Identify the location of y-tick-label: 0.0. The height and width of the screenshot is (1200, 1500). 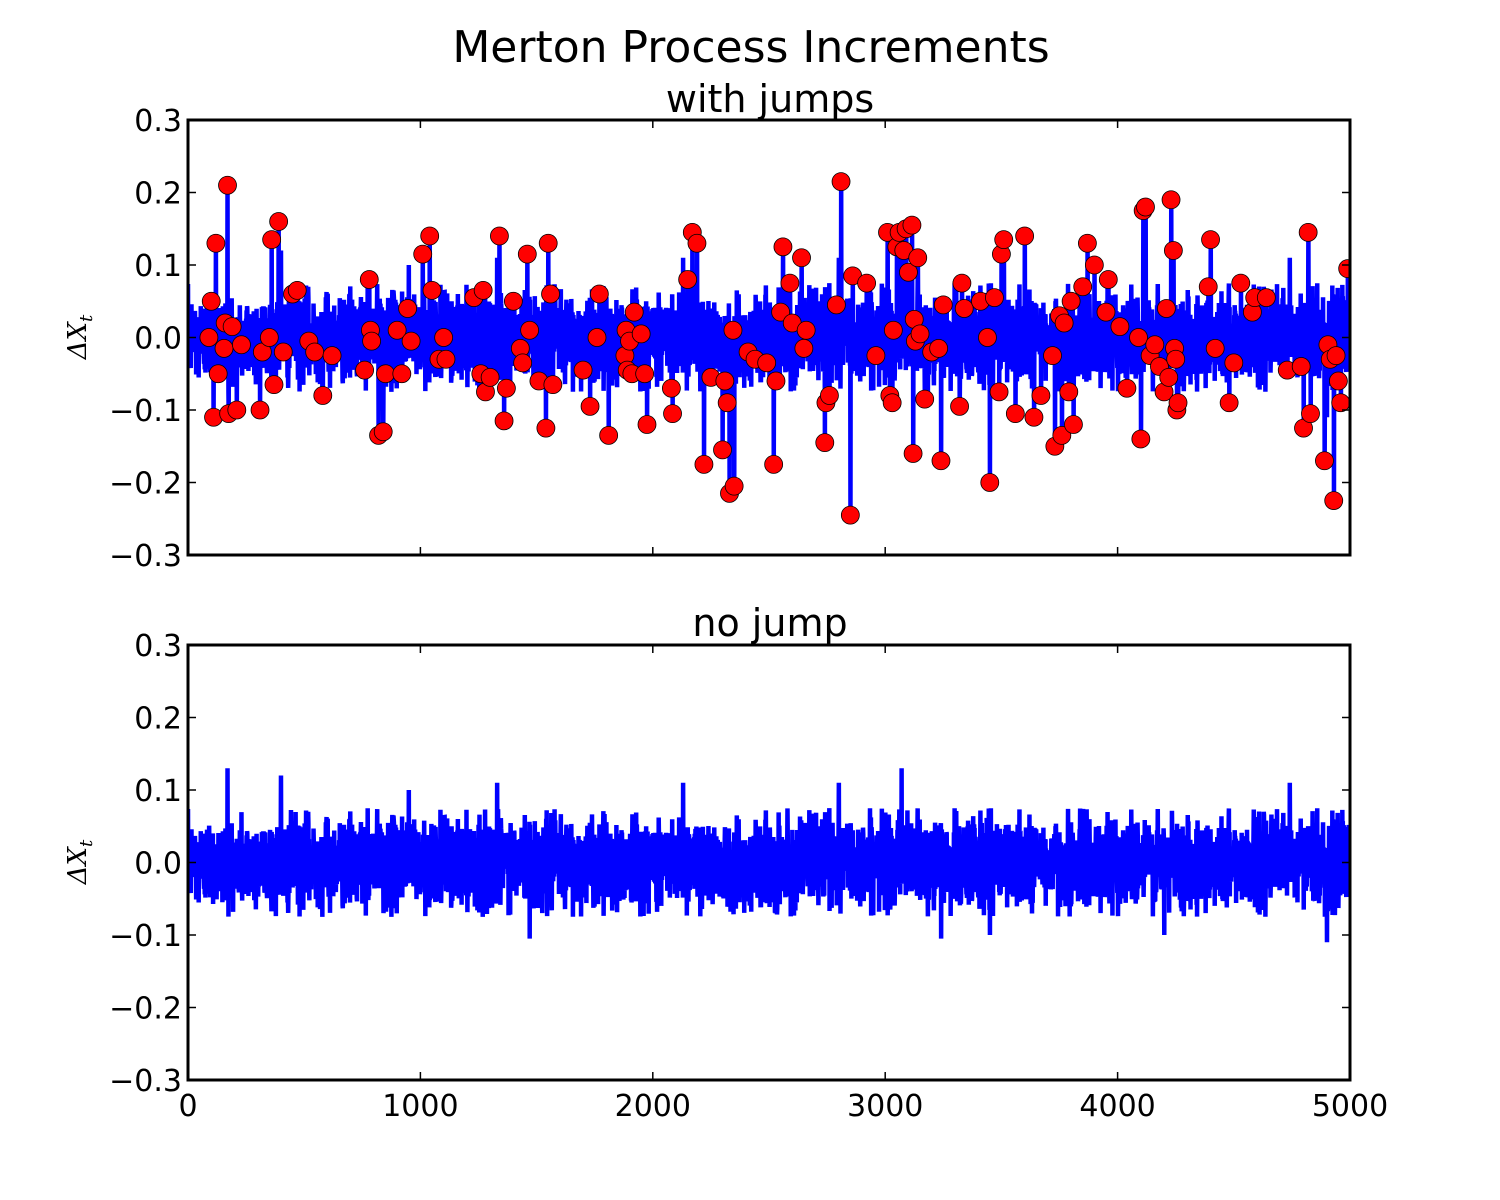
(158, 339).